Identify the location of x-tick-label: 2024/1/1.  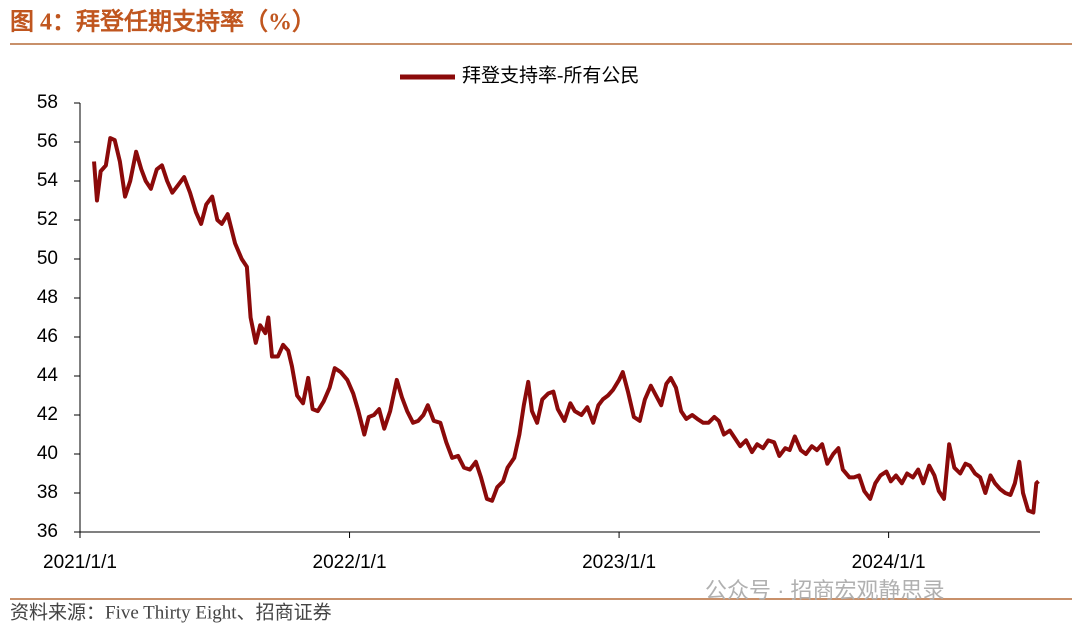
(889, 562).